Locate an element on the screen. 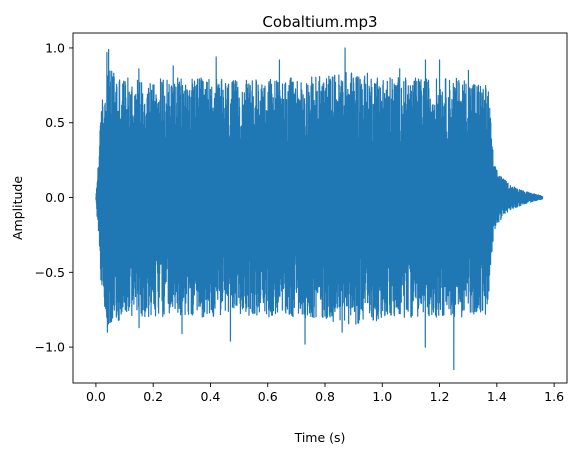  x-tick-label: 1.6 is located at coordinates (554, 396).